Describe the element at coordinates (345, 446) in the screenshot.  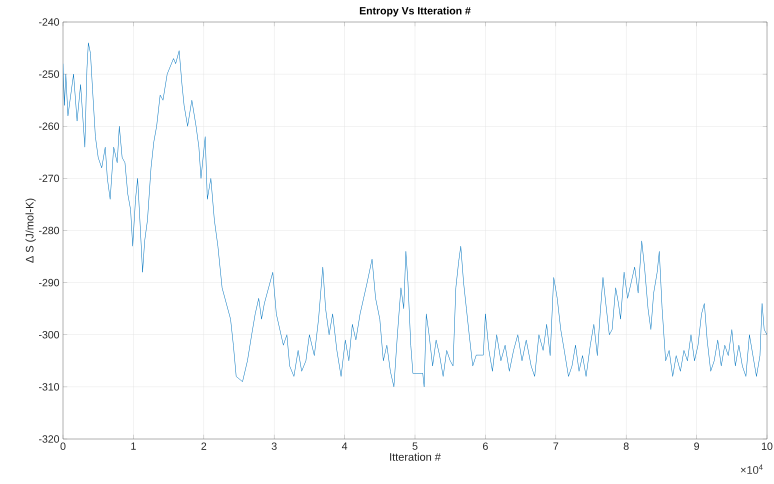
I see `x-tick-label: 4` at that location.